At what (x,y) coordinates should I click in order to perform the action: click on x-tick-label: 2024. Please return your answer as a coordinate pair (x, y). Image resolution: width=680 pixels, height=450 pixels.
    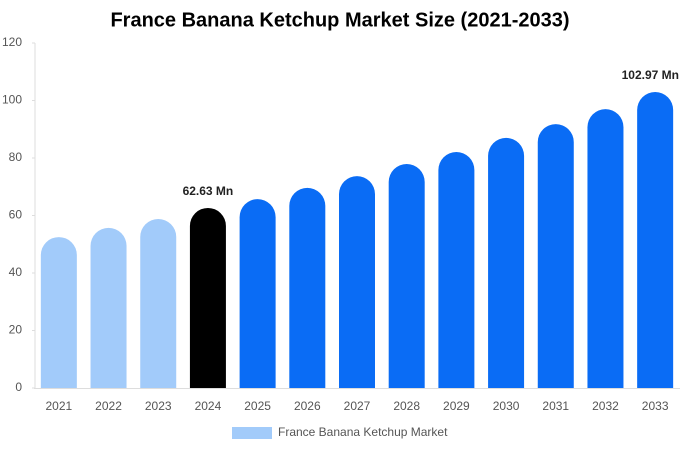
    Looking at the image, I should click on (208, 406).